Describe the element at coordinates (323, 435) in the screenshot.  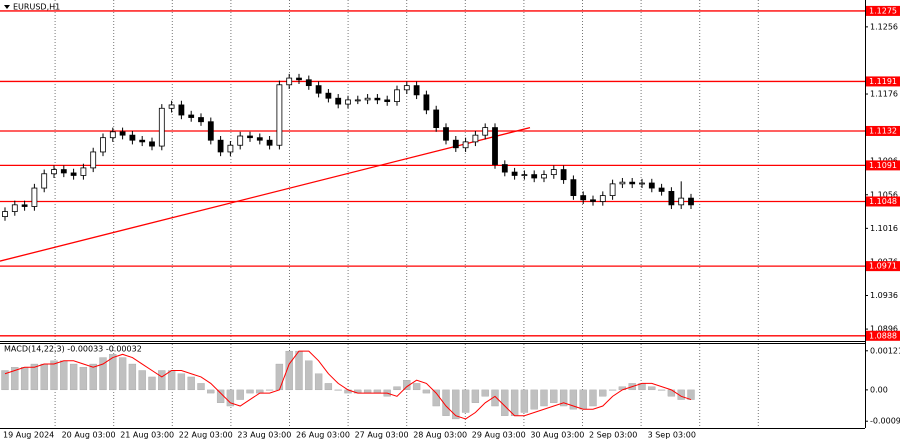
I see `x-tick-label: 26 Aug 03:00` at that location.